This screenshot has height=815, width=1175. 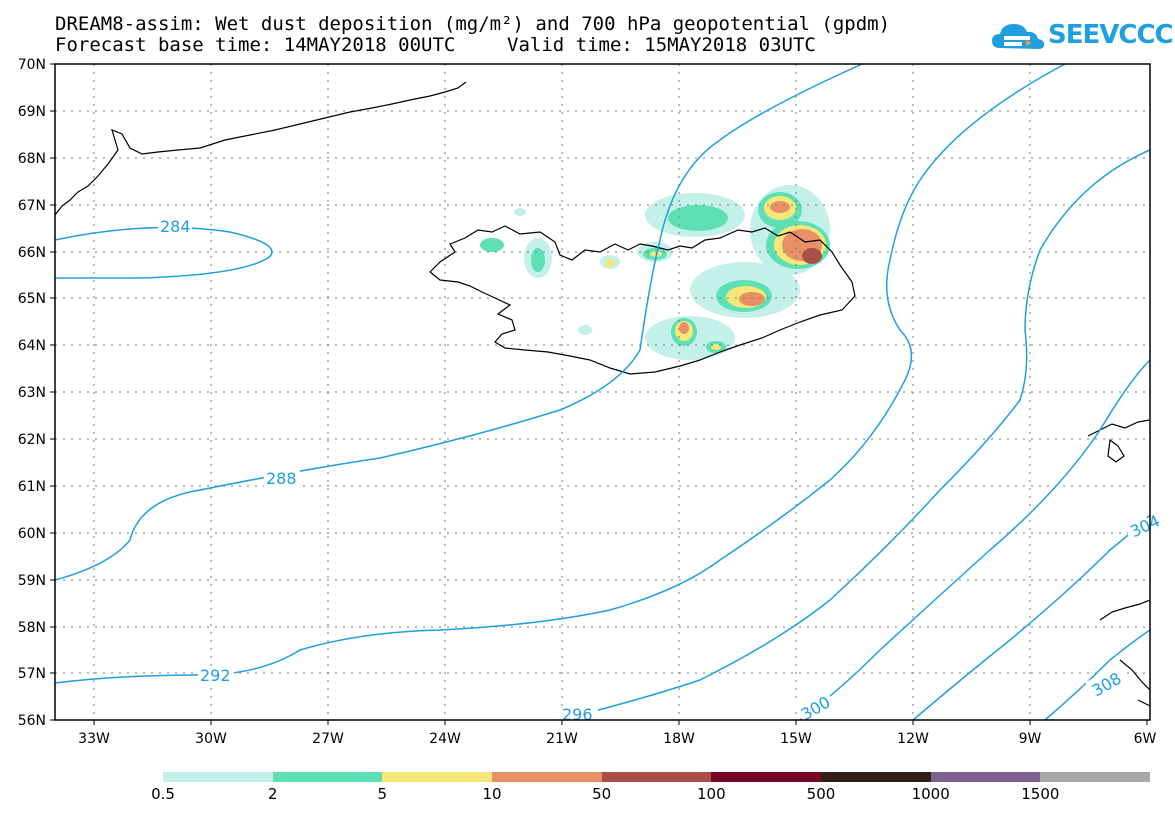 I want to click on legend-label: 1500, so click(x=1040, y=794).